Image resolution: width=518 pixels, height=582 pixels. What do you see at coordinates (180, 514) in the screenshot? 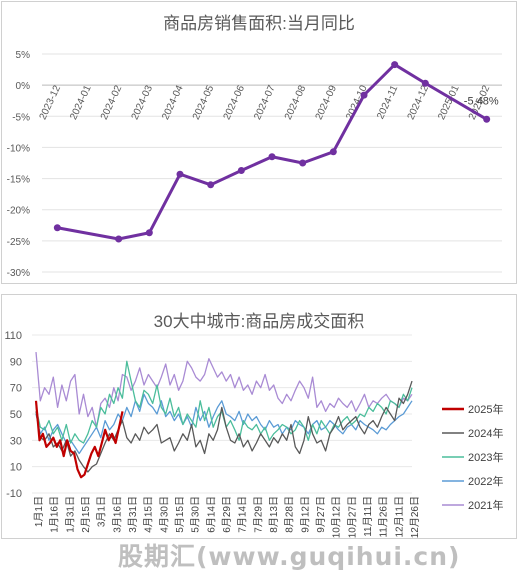
I see `x-tick-label: 5月15日` at bounding box center [180, 514].